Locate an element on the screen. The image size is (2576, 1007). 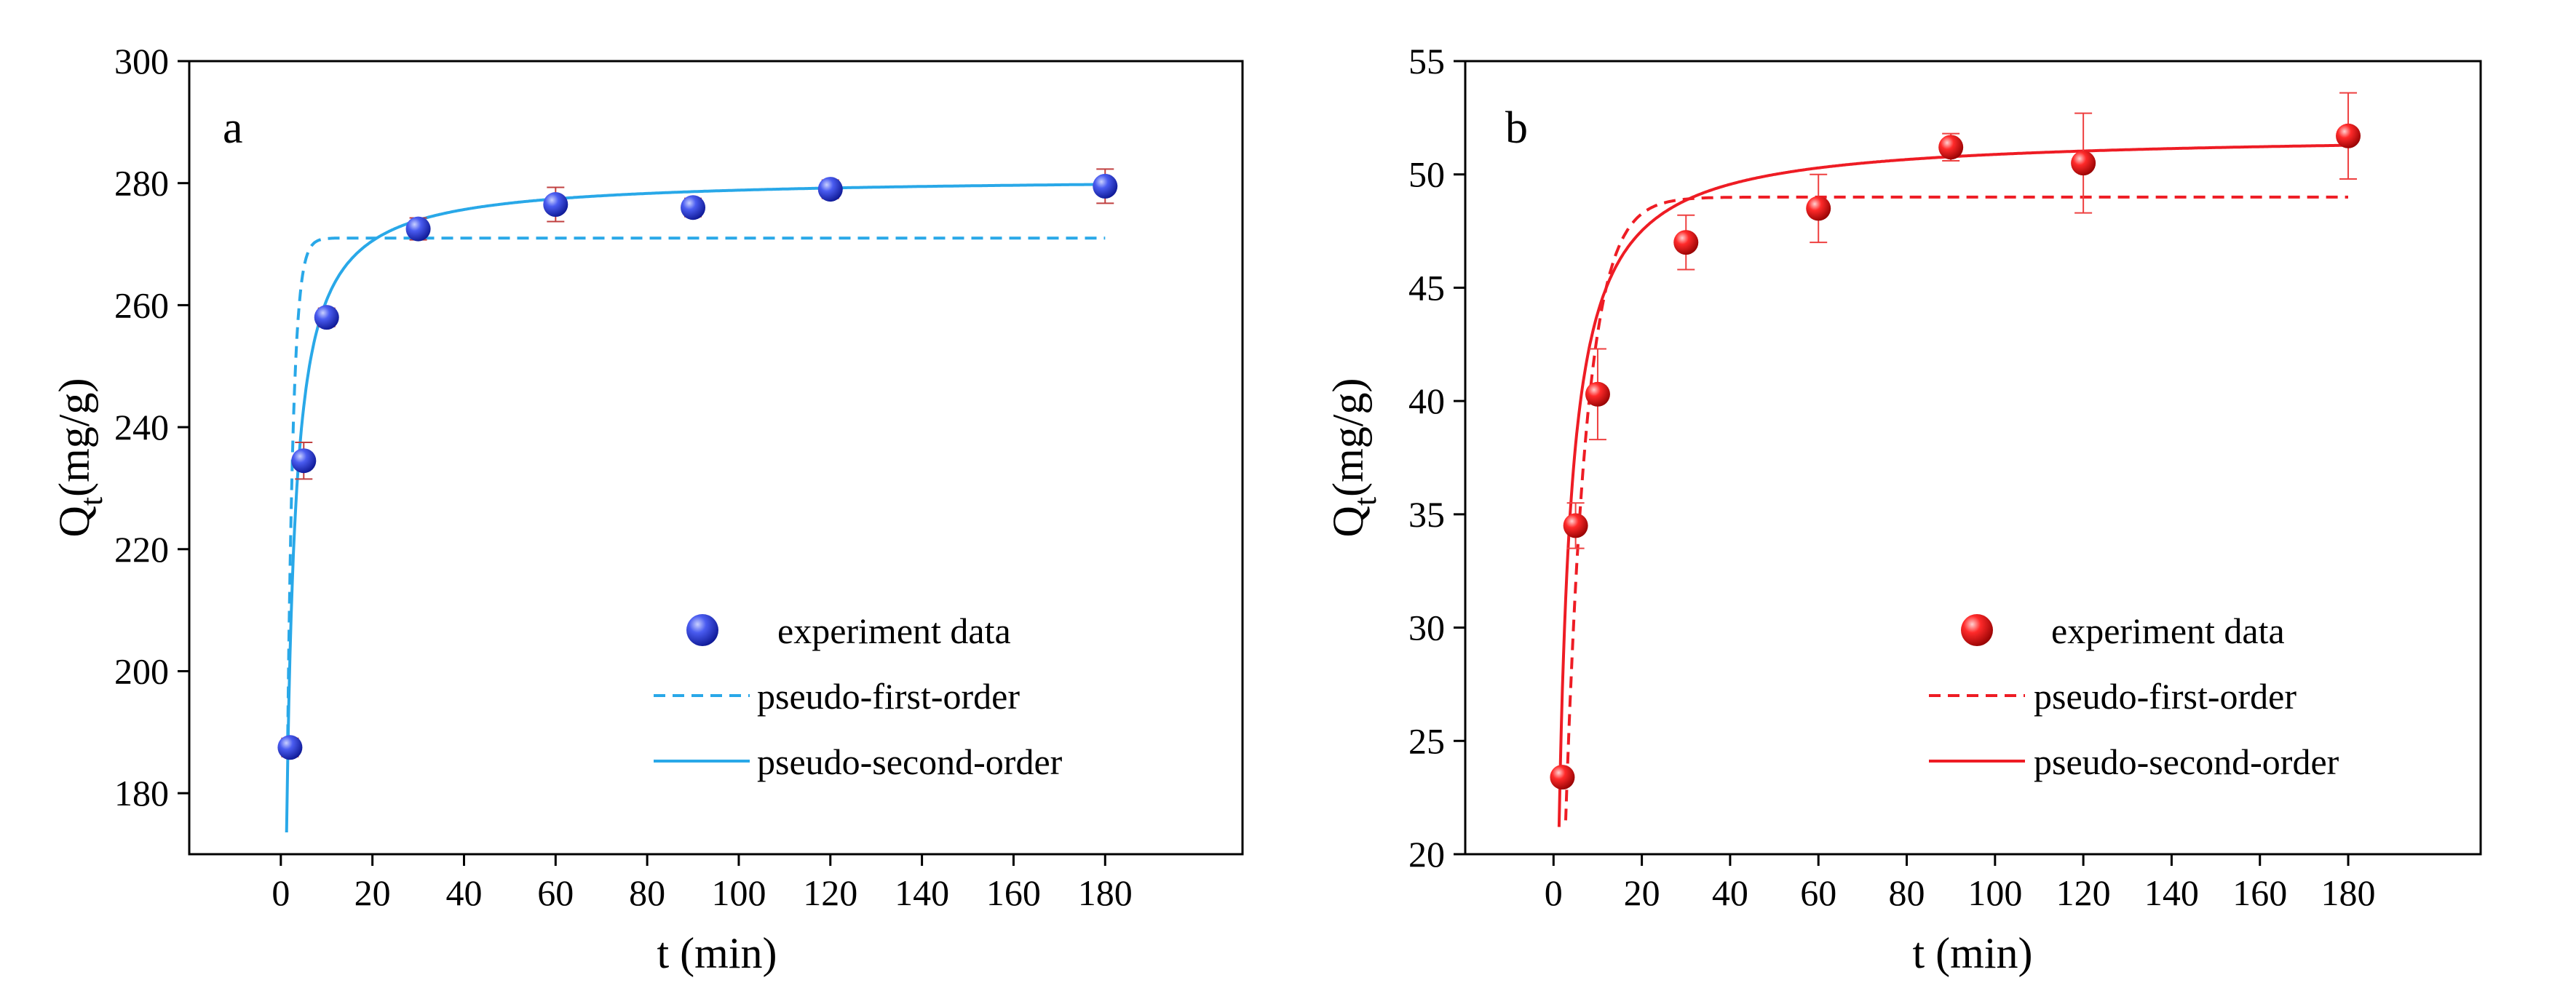
y-tick-label: 220 is located at coordinates (141, 549).